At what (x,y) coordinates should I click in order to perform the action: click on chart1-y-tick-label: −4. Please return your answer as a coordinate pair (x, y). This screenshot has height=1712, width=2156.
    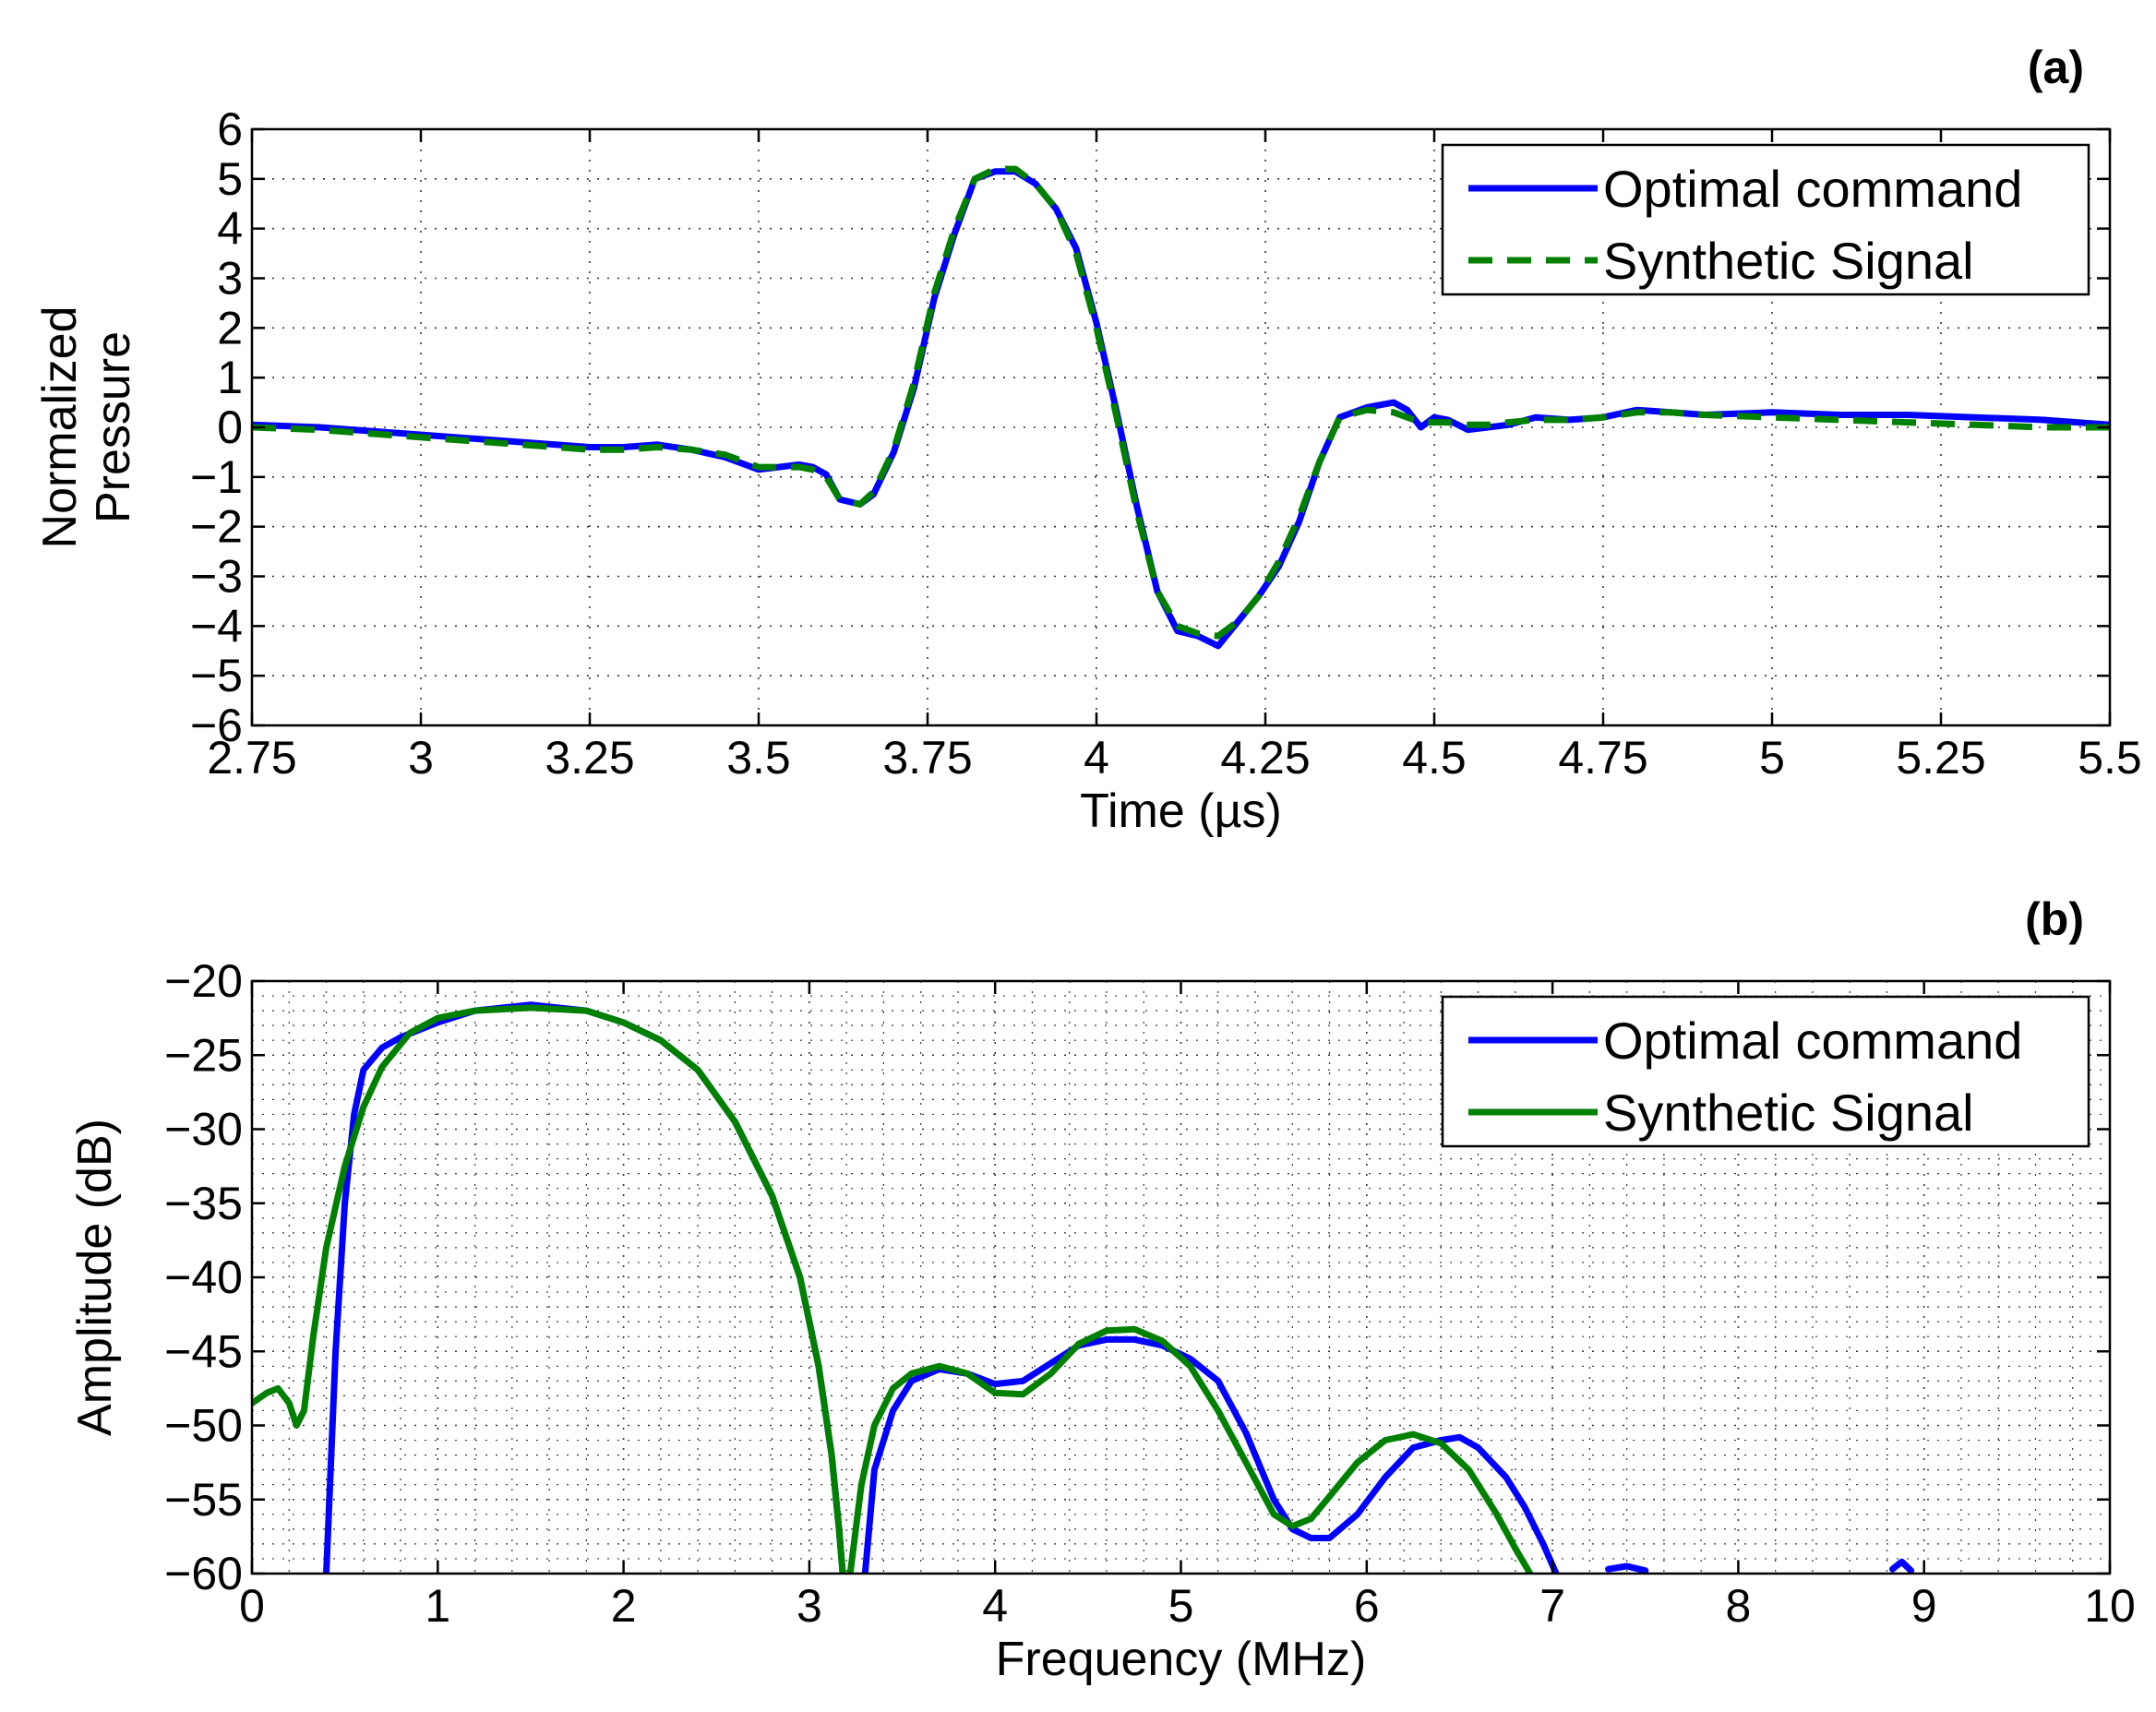
    Looking at the image, I should click on (216, 626).